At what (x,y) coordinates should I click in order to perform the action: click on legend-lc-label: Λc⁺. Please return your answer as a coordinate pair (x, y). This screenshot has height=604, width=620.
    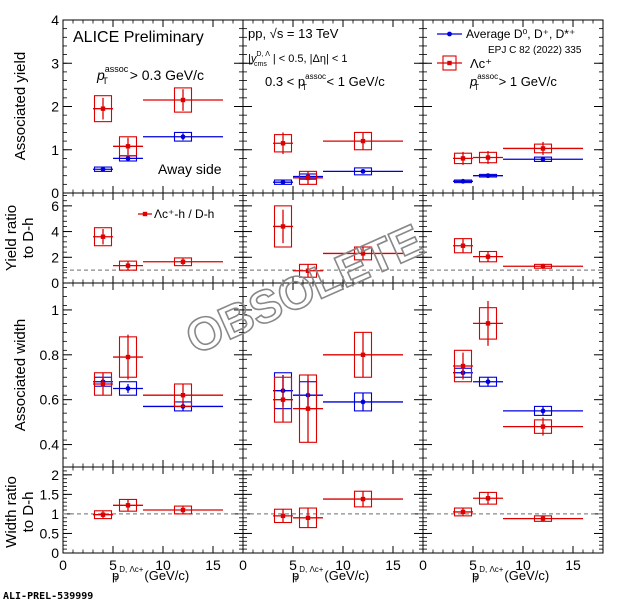
    Looking at the image, I should click on (481, 63).